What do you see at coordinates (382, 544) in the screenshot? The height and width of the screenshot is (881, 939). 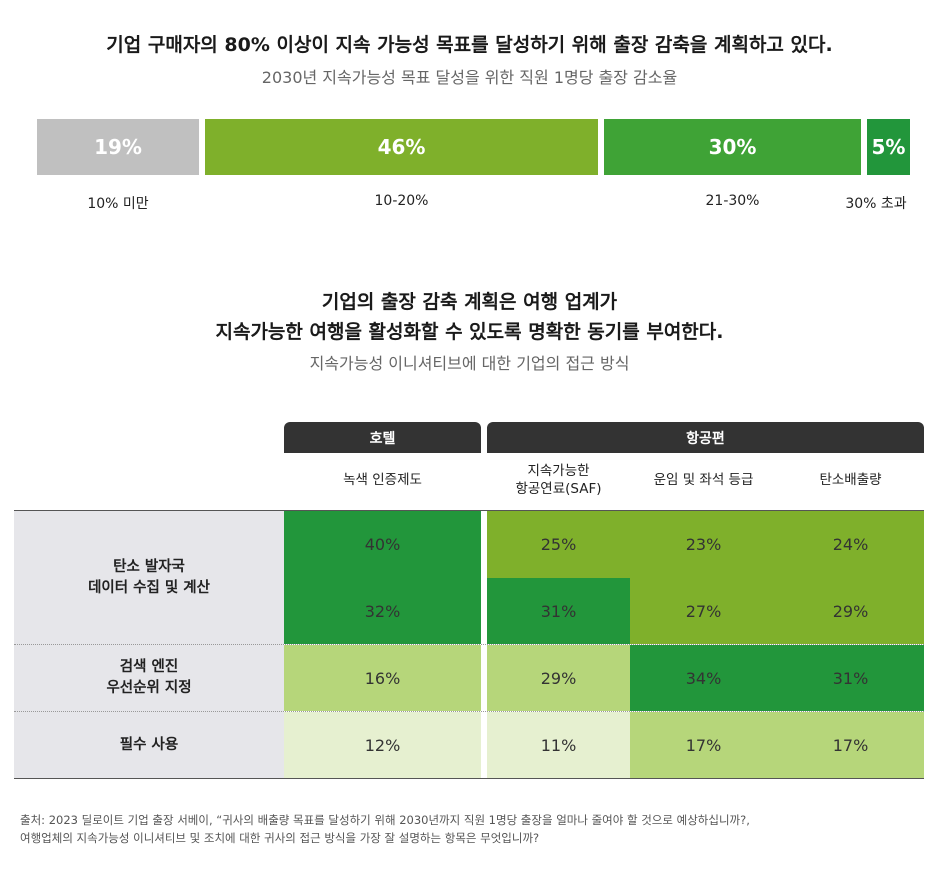 I see `heatmap-cell: 40%` at bounding box center [382, 544].